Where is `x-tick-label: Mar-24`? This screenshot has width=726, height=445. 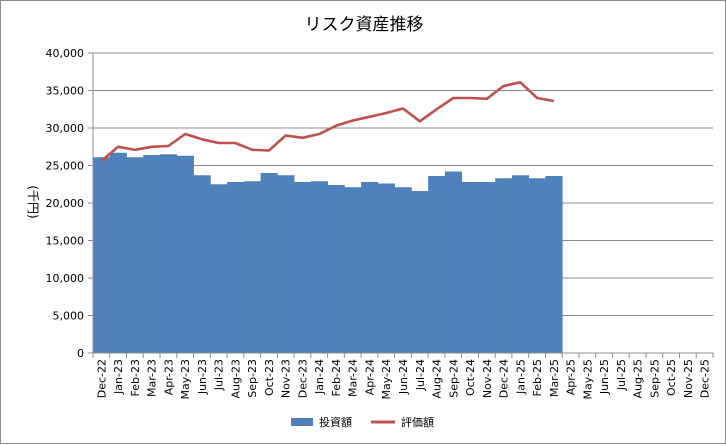 x-tick-label: Mar-24 is located at coordinates (353, 378).